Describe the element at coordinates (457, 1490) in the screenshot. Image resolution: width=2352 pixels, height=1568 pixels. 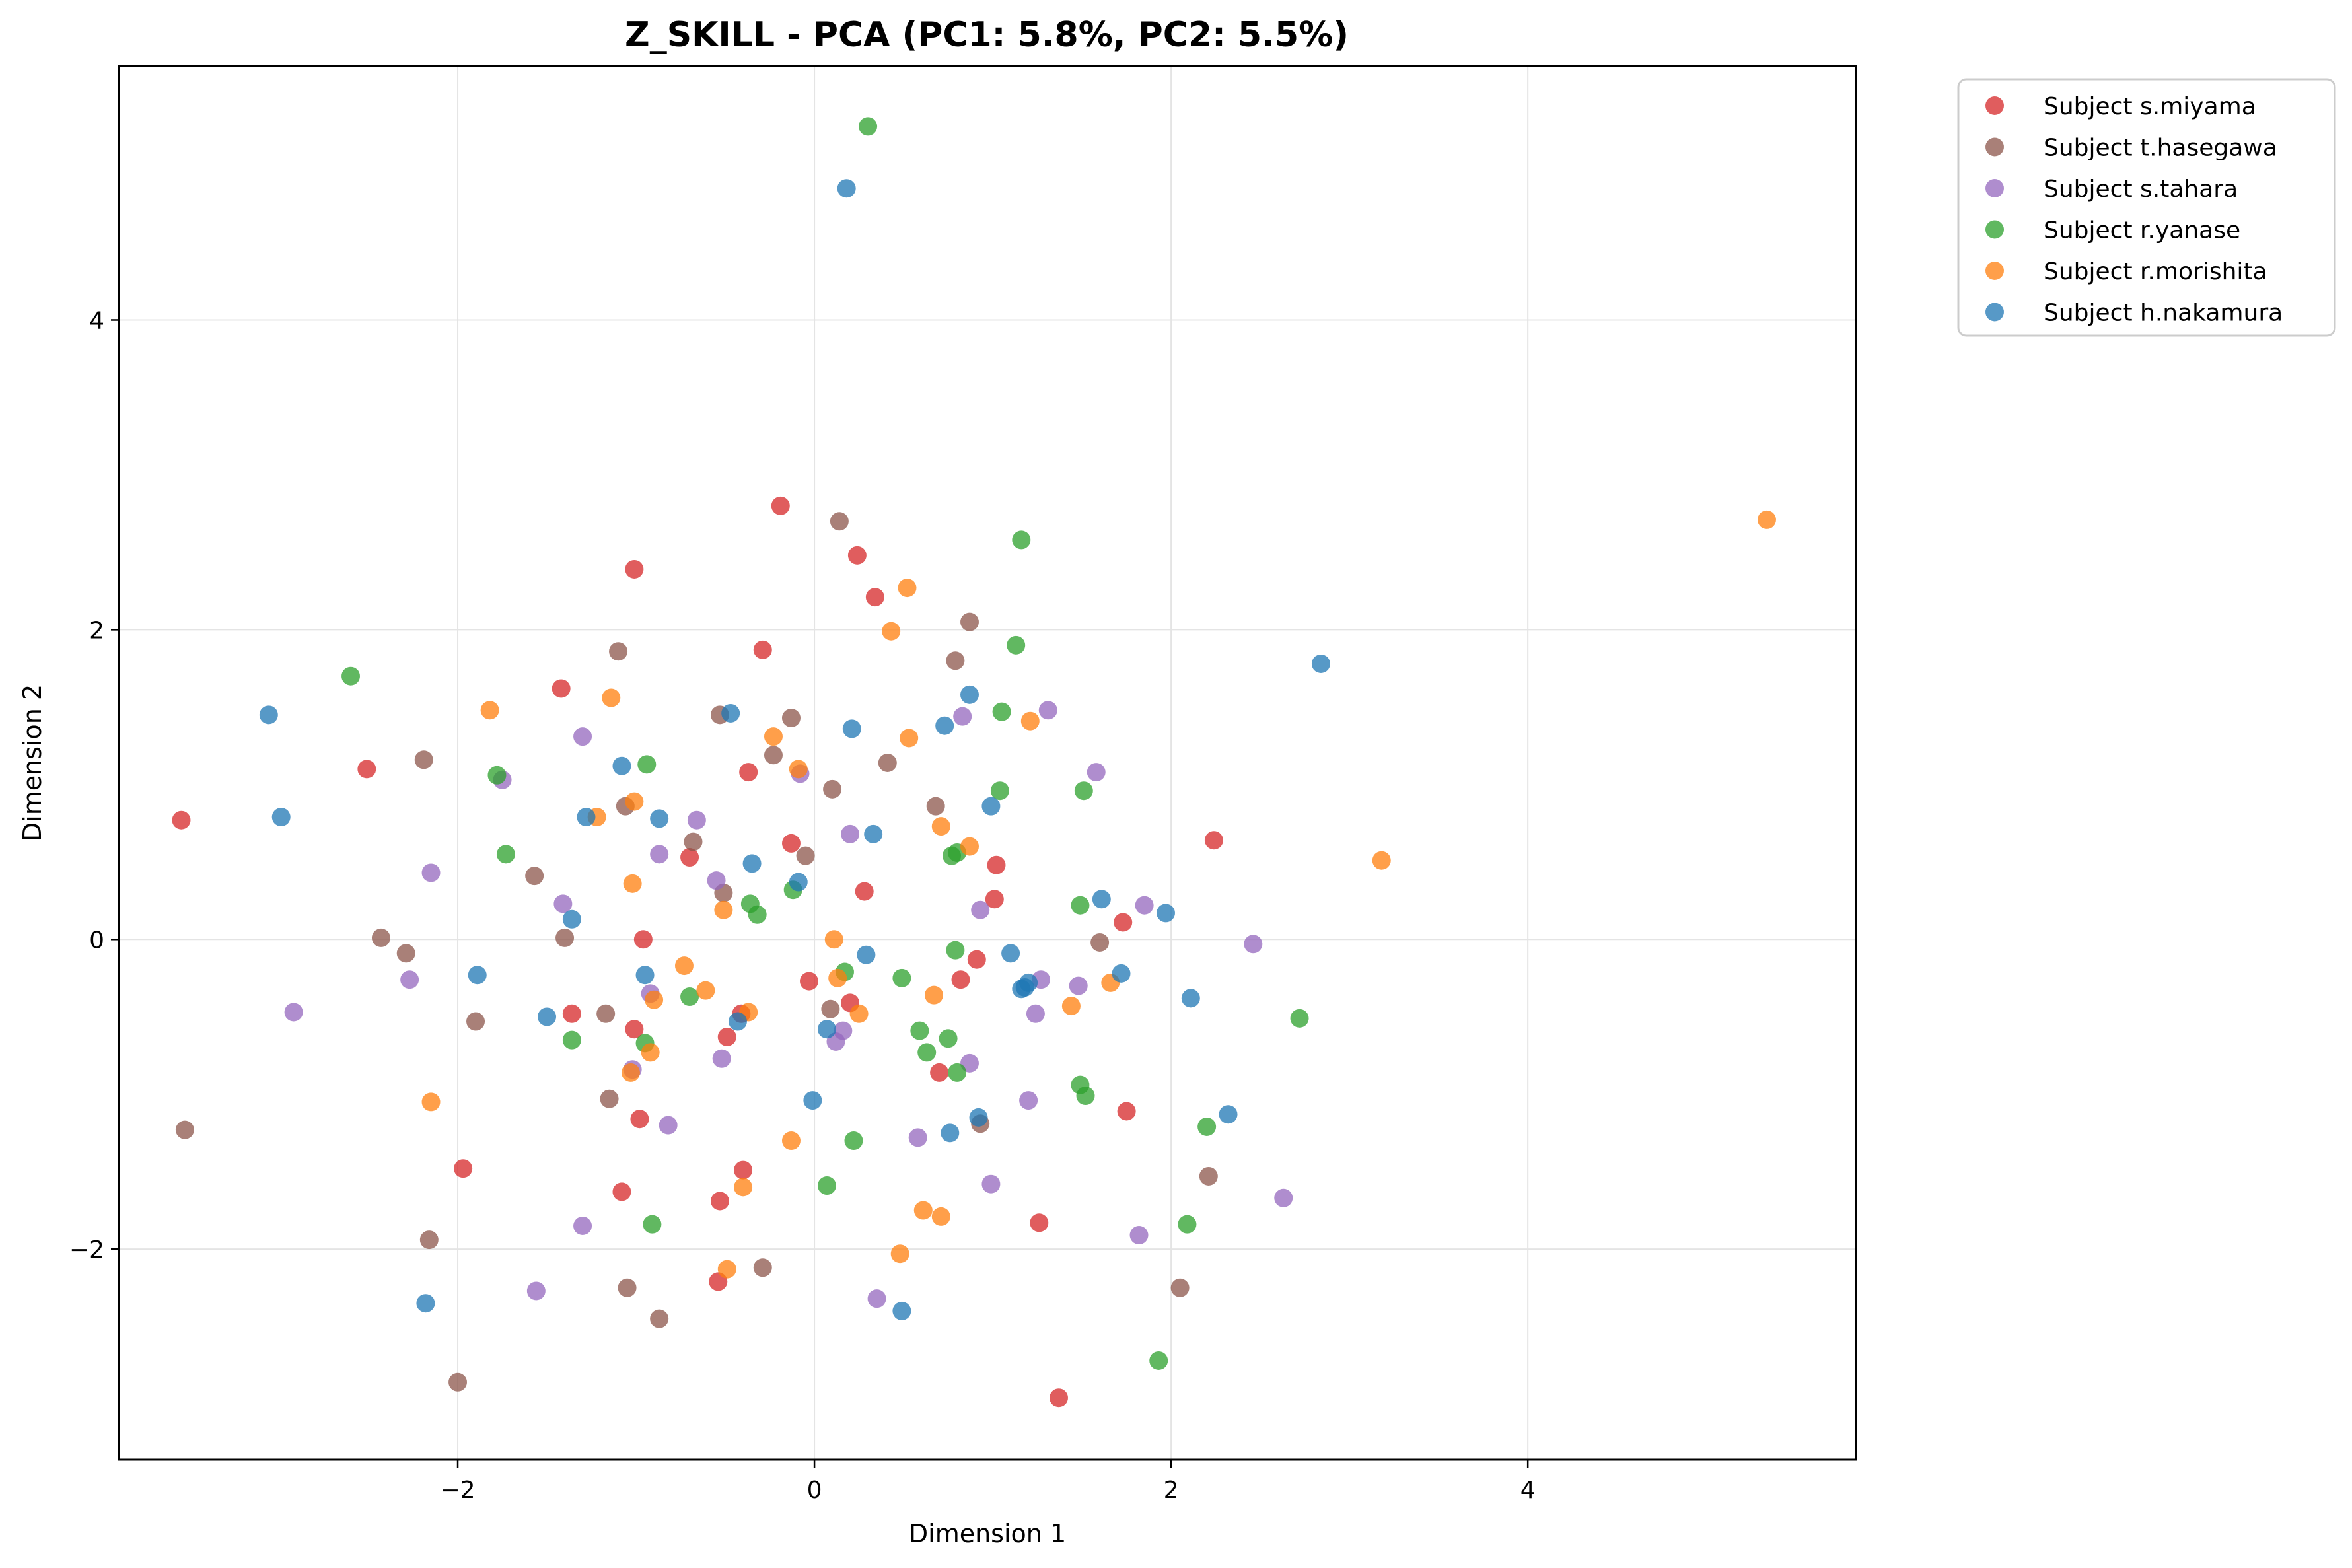
I see `x-tick-label: −2` at that location.